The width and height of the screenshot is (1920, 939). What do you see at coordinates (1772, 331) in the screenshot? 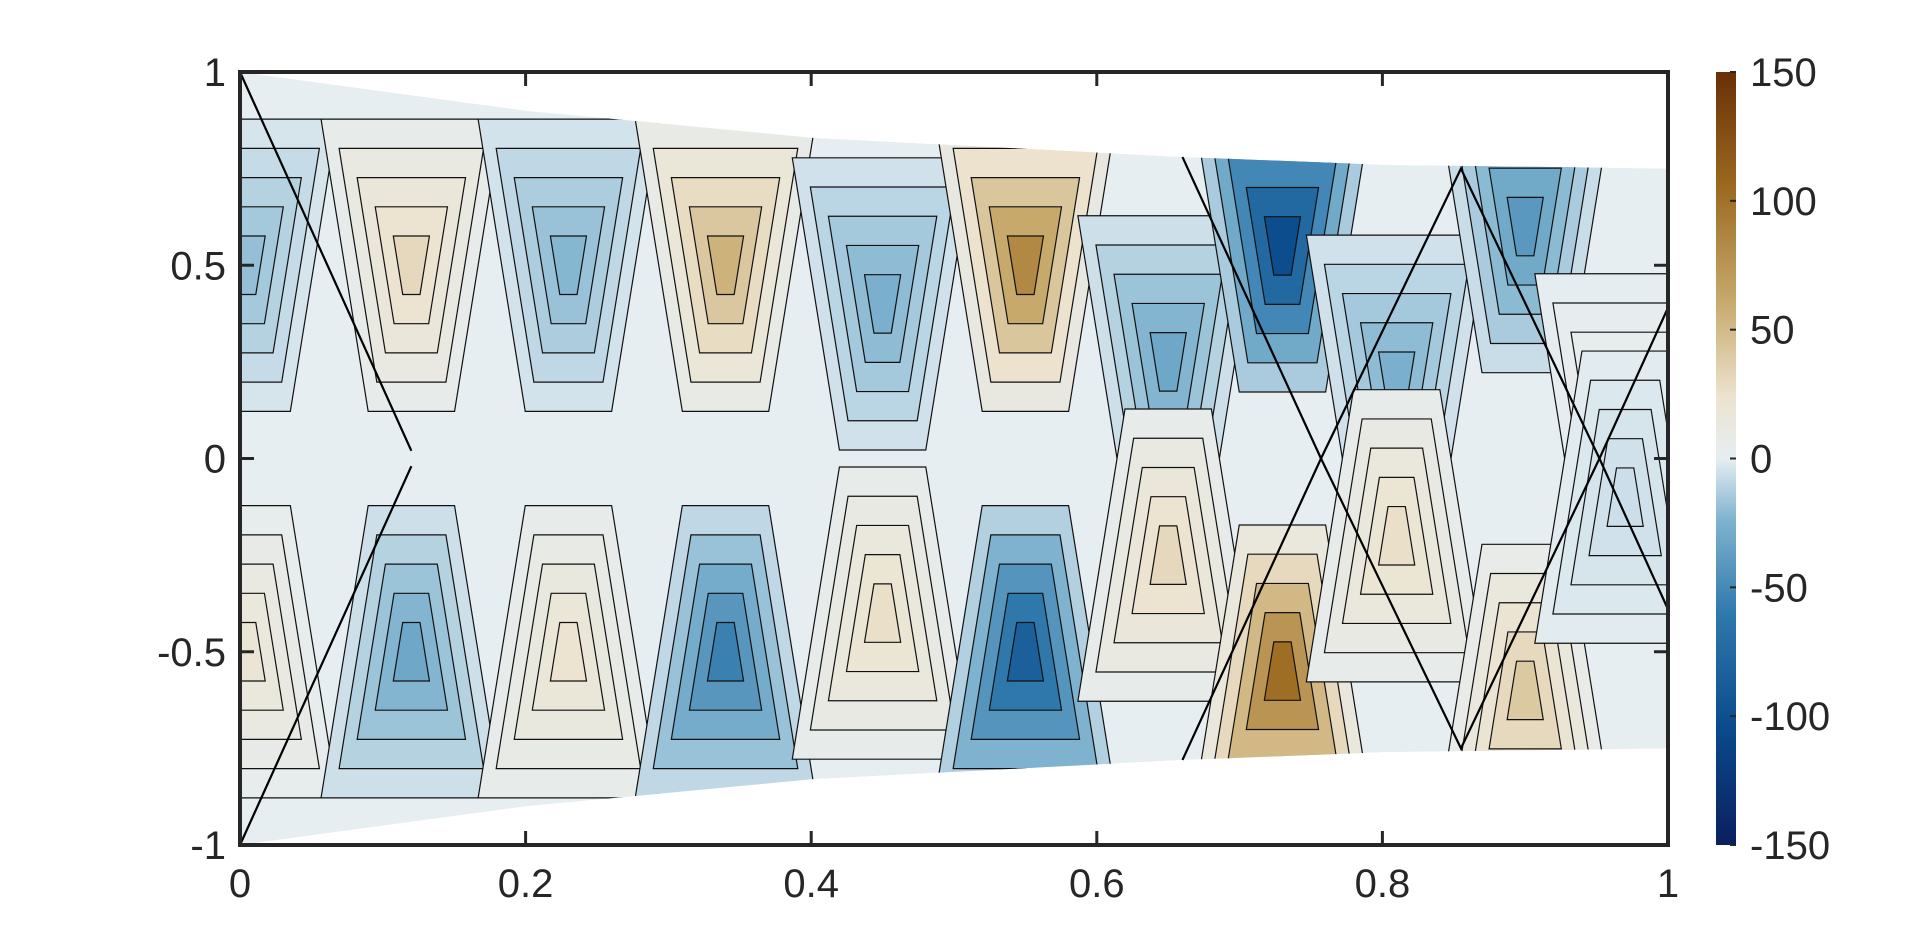
I see `colorbar-tick-label: 50` at bounding box center [1772, 331].